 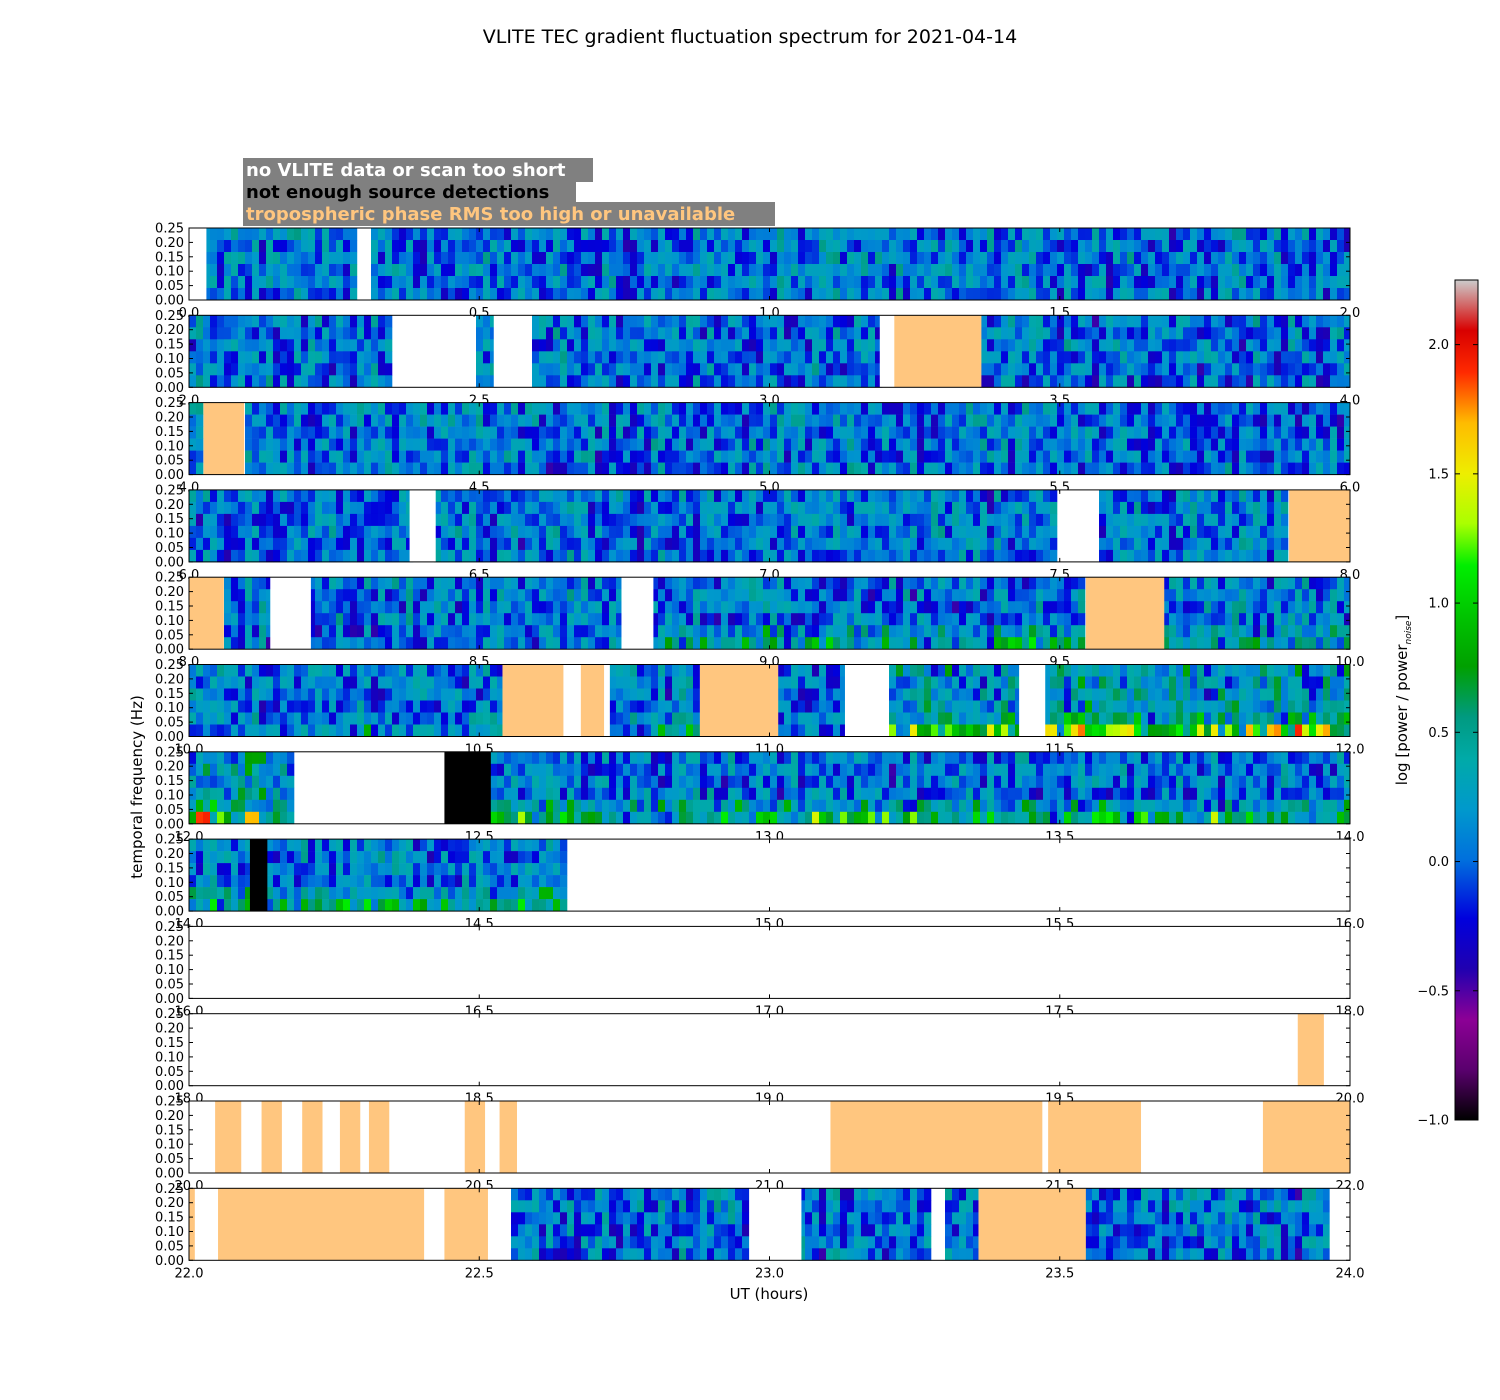 I want to click on y-tick-label: 0.10, so click(x=169, y=359).